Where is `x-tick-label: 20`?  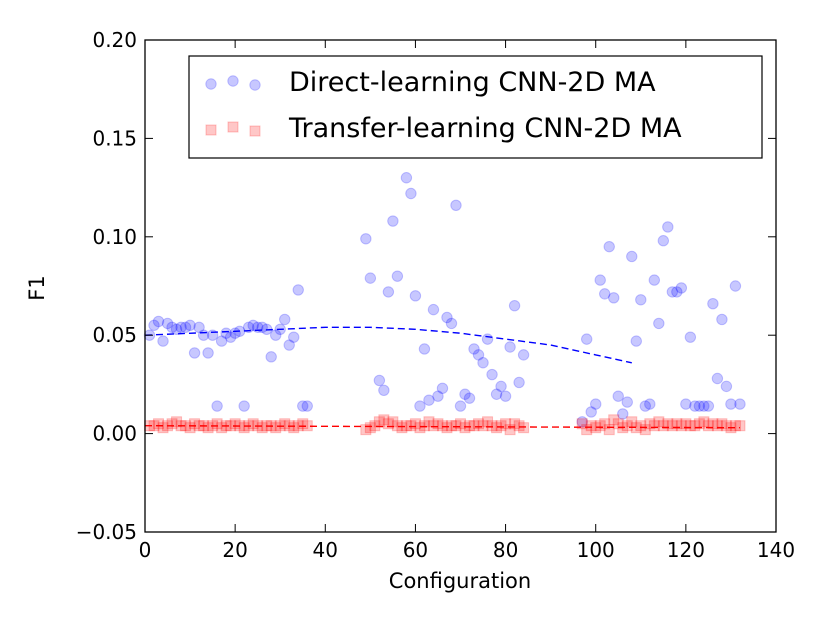 x-tick-label: 20 is located at coordinates (234, 550).